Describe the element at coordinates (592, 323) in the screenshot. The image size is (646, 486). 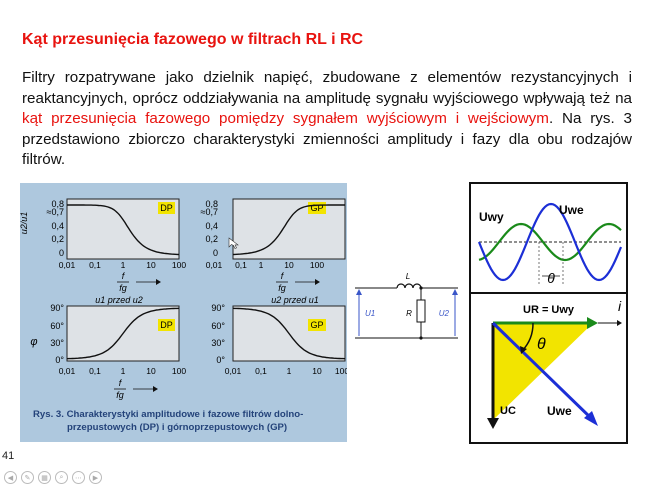
I see `ur-phasor-head` at that location.